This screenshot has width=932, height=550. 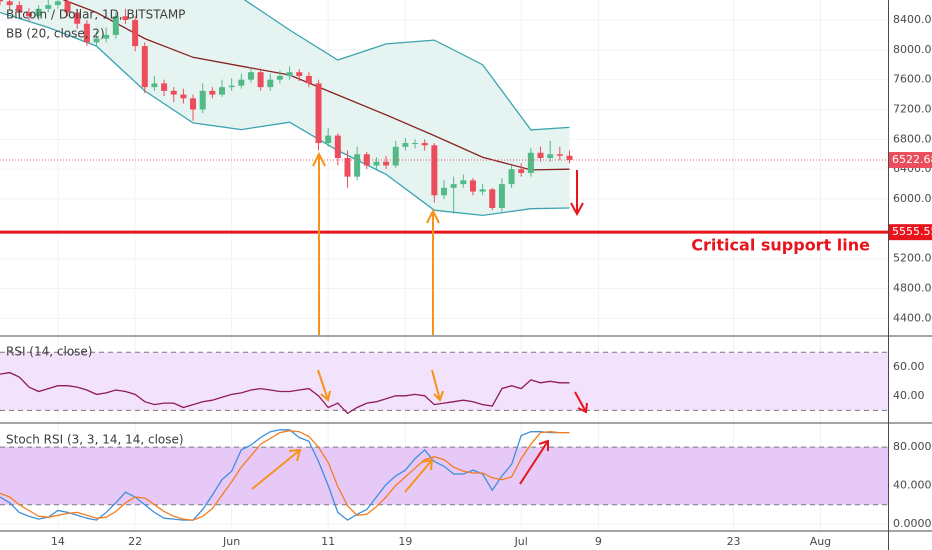 What do you see at coordinates (912, 138) in the screenshot?
I see `y-tick-label: 6800.00` at bounding box center [912, 138].